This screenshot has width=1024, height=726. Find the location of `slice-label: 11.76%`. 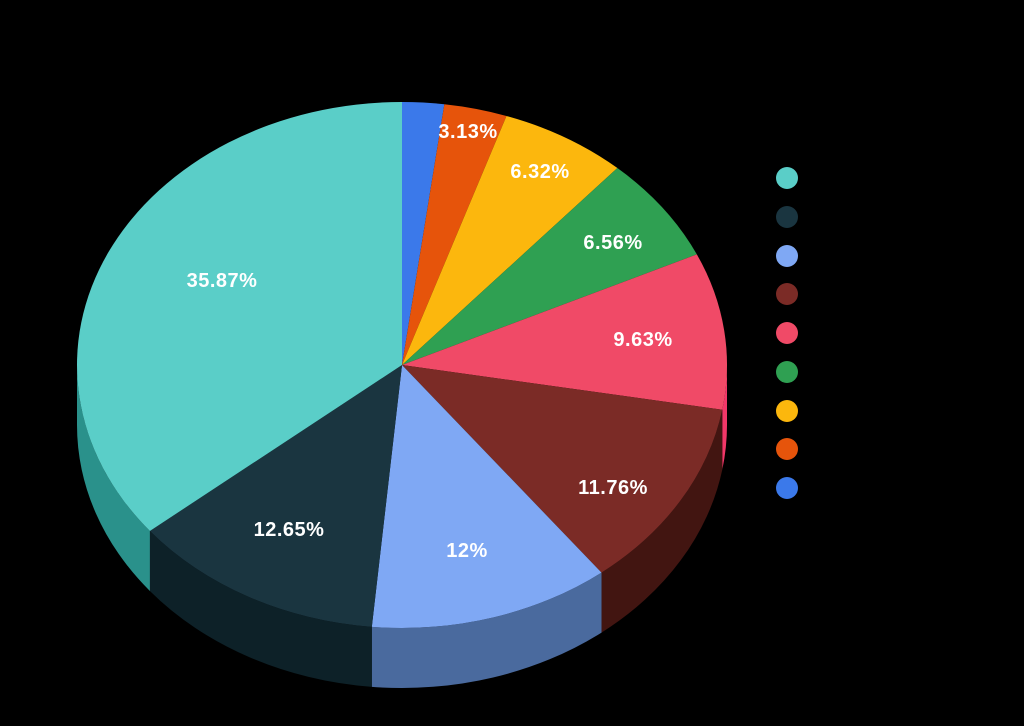

slice-label: 11.76% is located at coordinates (613, 488).